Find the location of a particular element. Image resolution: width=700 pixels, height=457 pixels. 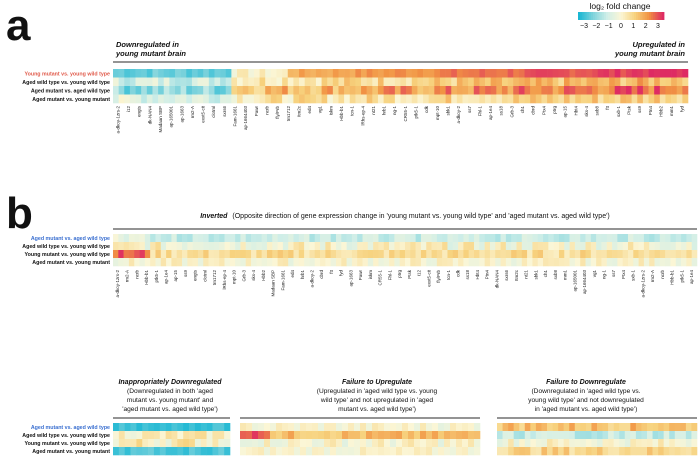

gene-label: ed4 is located at coordinates (292, 274).